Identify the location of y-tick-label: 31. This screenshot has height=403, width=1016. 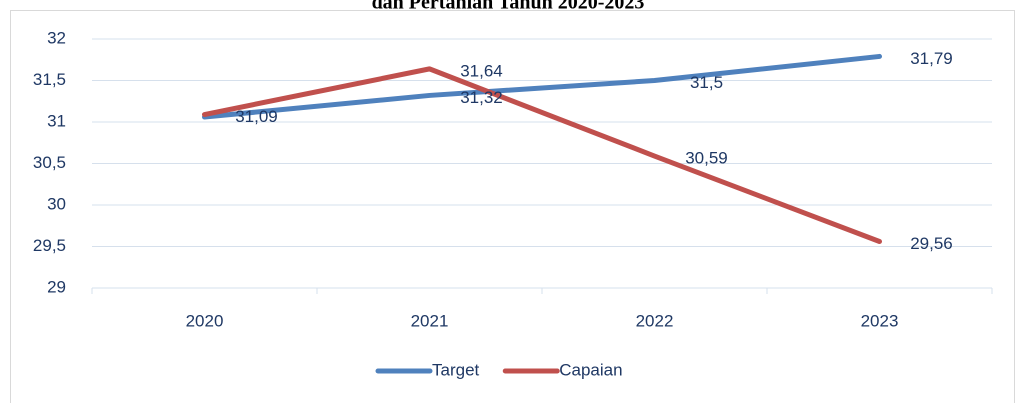
(56, 120).